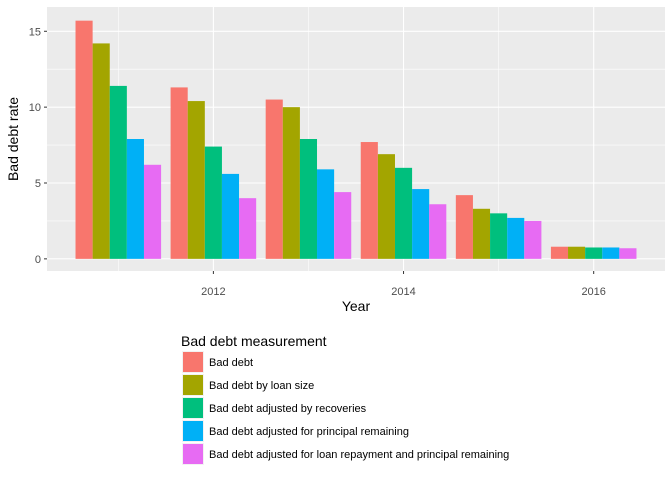 This screenshot has height=480, width=672. Describe the element at coordinates (38, 184) in the screenshot. I see `y-tick-label: 5` at that location.